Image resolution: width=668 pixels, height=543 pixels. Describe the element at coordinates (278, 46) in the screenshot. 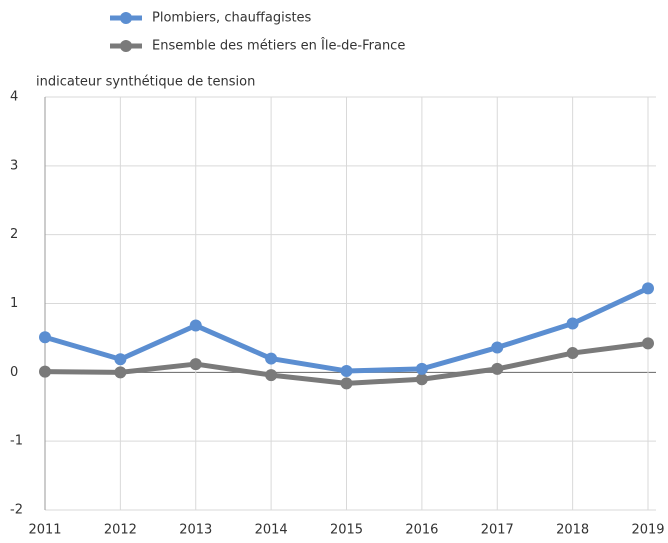

I see `legend-label: Ensemble des métiers en Île-de-France` at that location.